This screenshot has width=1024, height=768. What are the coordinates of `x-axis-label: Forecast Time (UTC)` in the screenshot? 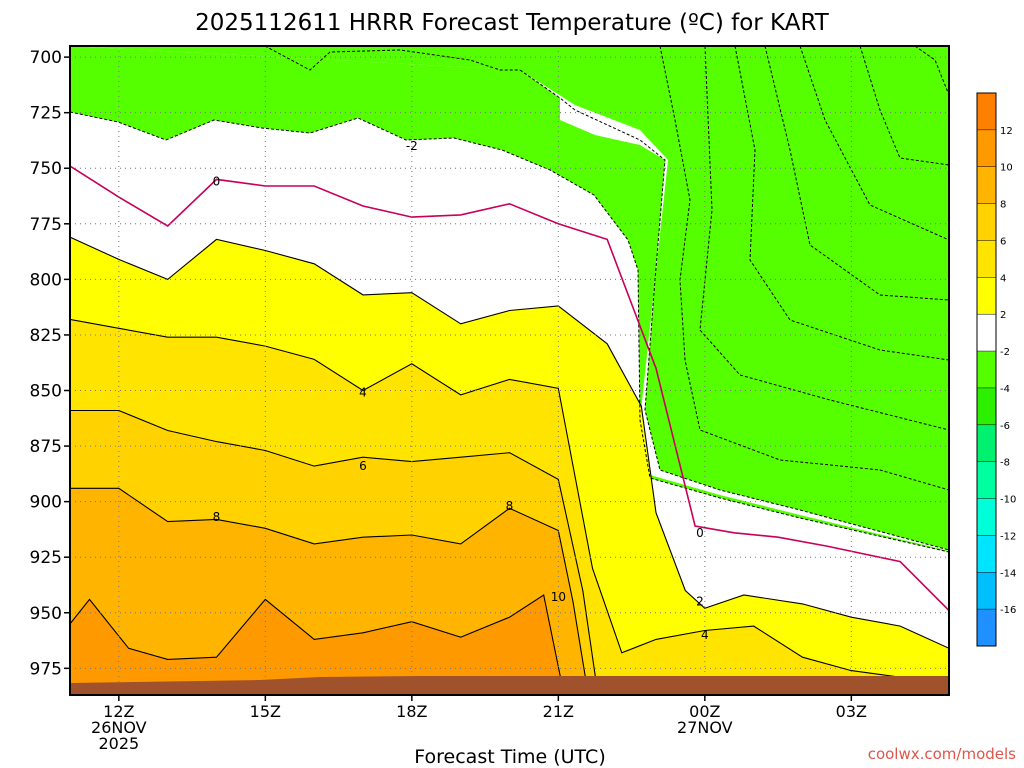 It's located at (509, 757).